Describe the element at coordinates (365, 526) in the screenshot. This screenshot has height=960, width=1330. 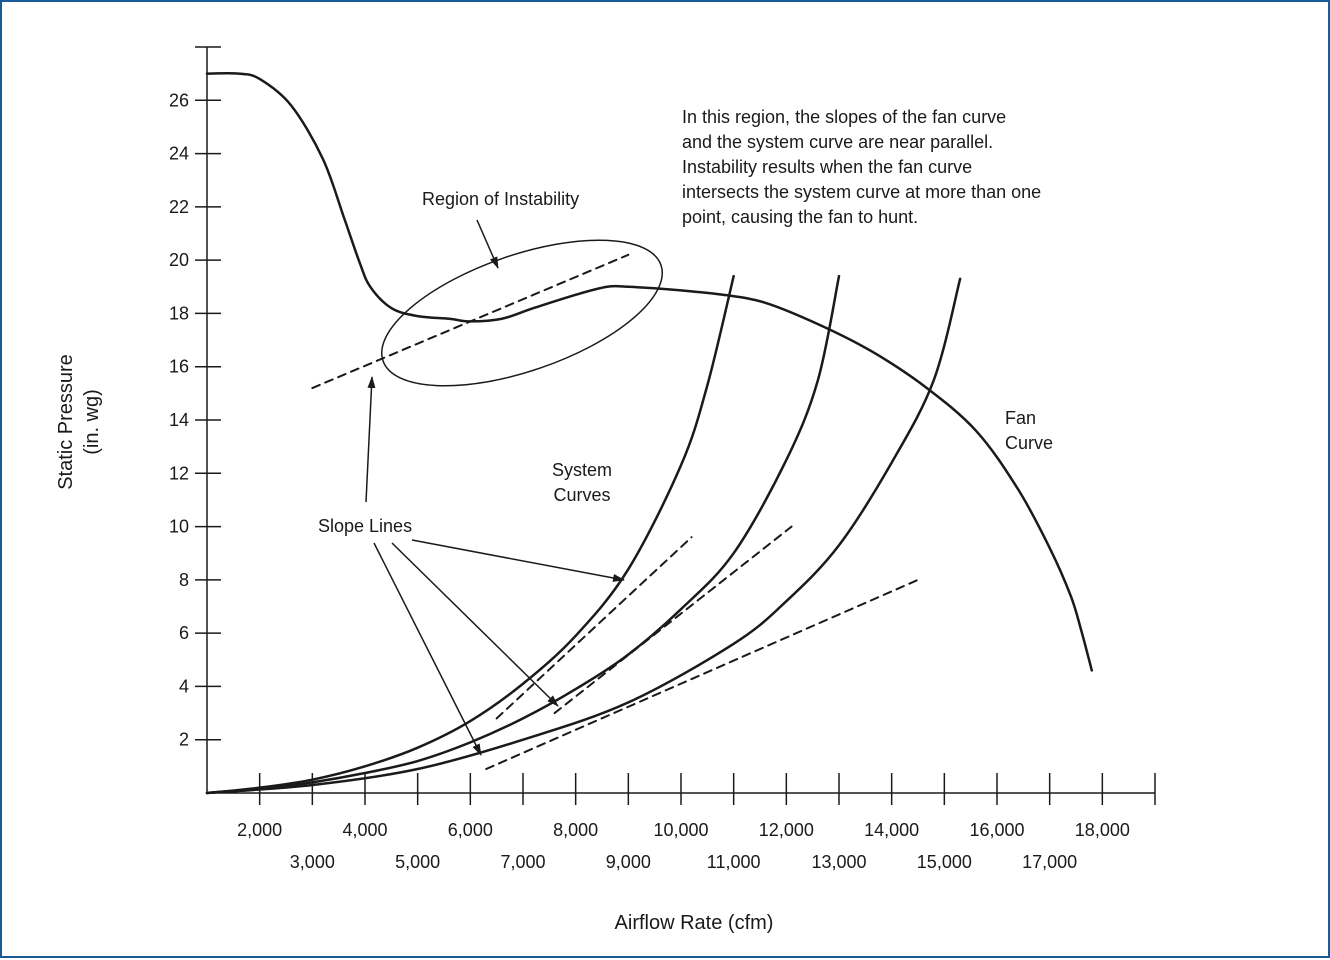
I see `slope-lines-label: Slope Lines` at that location.